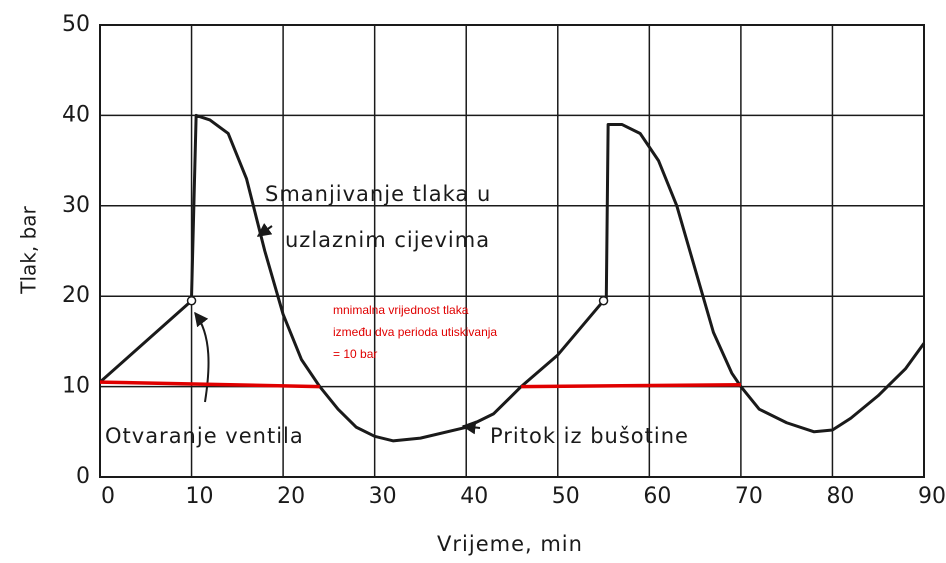  Describe the element at coordinates (108, 496) in the screenshot. I see `x-tick-label: 0` at that location.